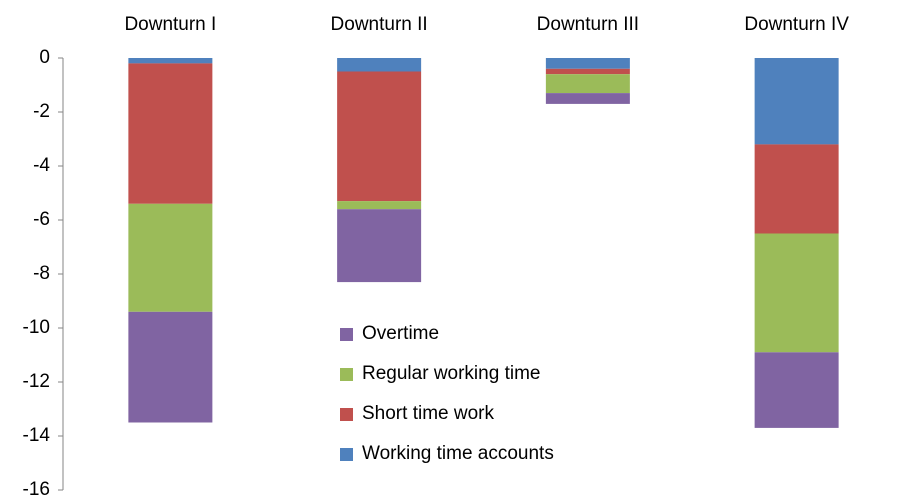 The width and height of the screenshot is (901, 501). I want to click on y-tick-label: -8, so click(41, 273).